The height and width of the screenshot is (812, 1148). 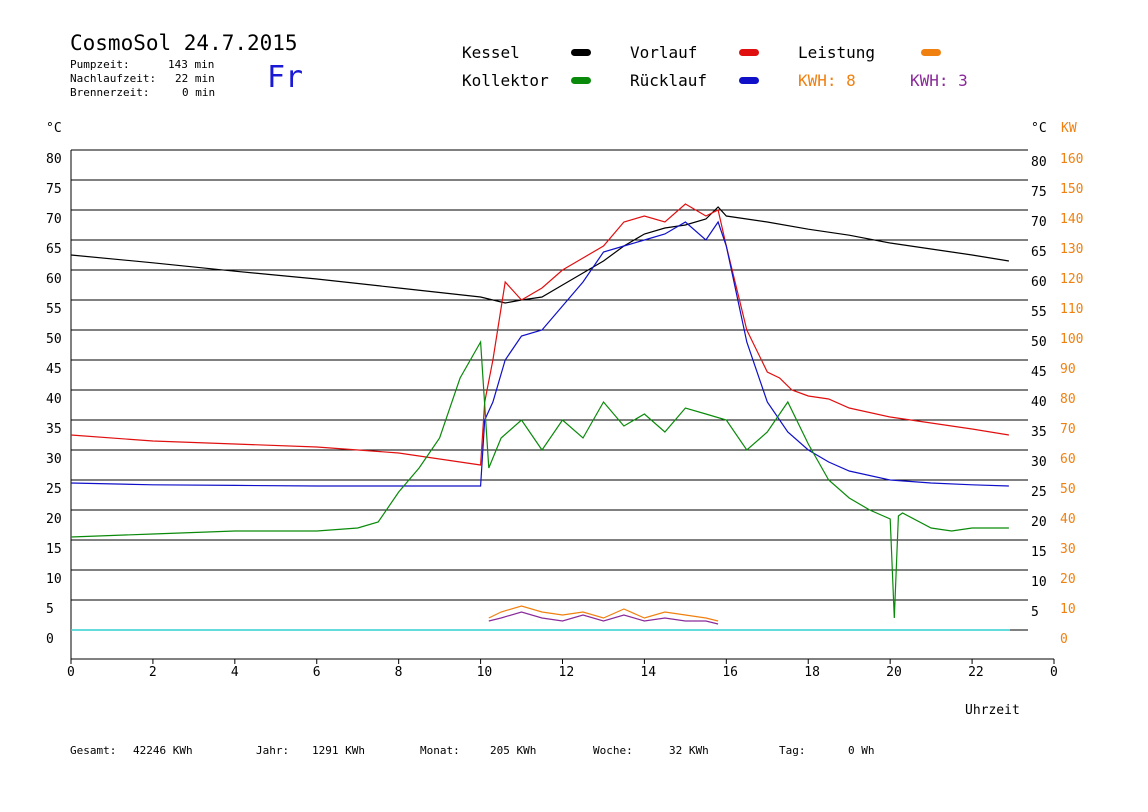 I want to click on y-tick-label-right-temp: 30, so click(x=1039, y=462).